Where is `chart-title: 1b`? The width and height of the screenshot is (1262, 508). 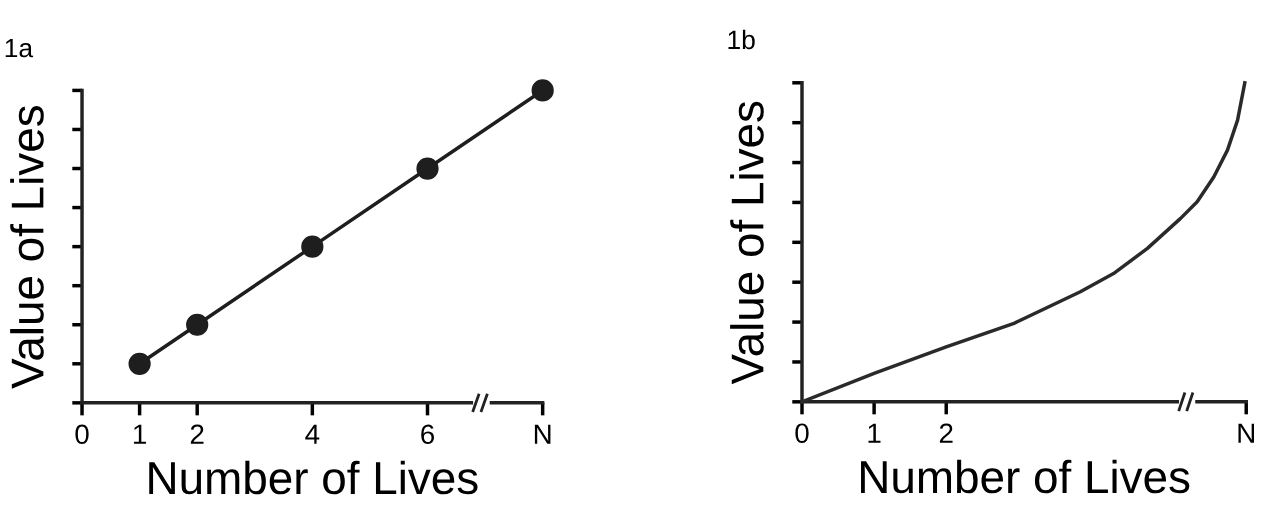
chart-title: 1b is located at coordinates (741, 39).